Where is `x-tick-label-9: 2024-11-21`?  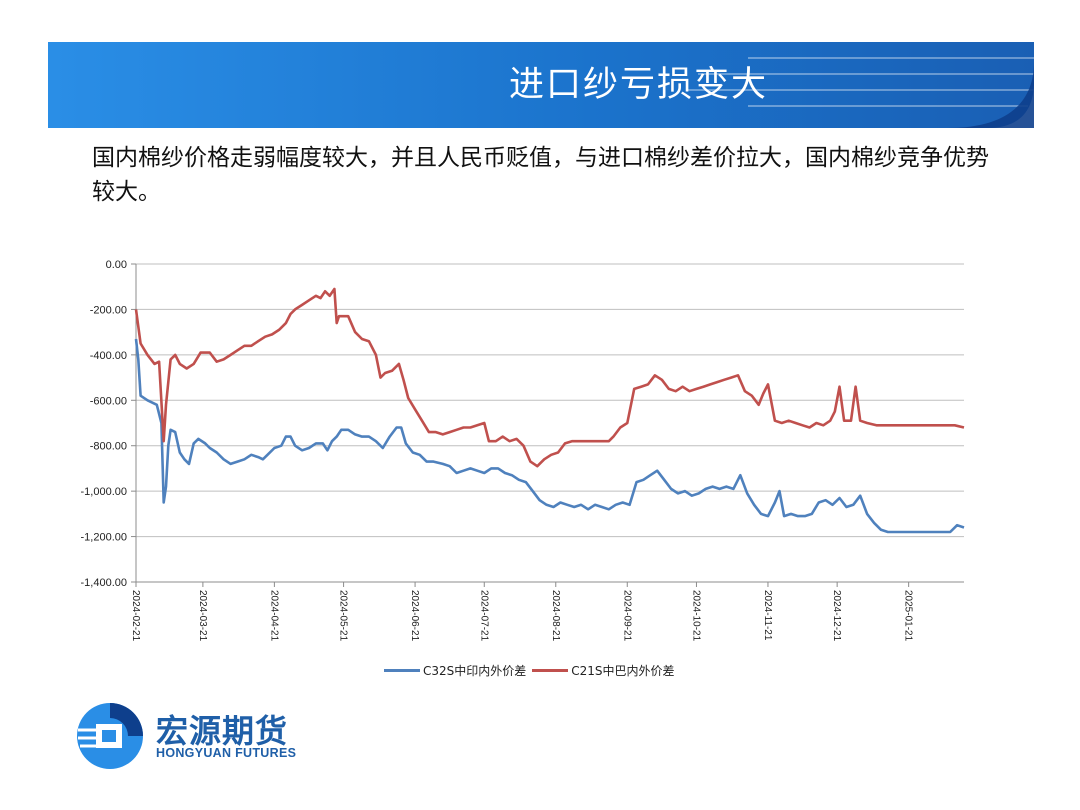 x-tick-label-9: 2024-11-21 is located at coordinates (767, 615).